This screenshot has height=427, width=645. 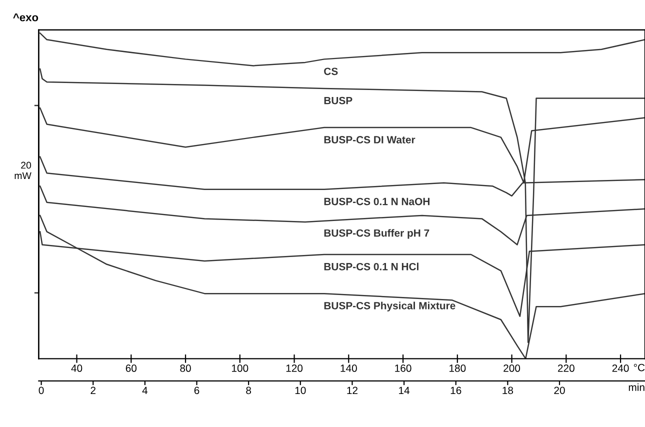 I want to click on x-tick-label: 140, so click(x=348, y=368).